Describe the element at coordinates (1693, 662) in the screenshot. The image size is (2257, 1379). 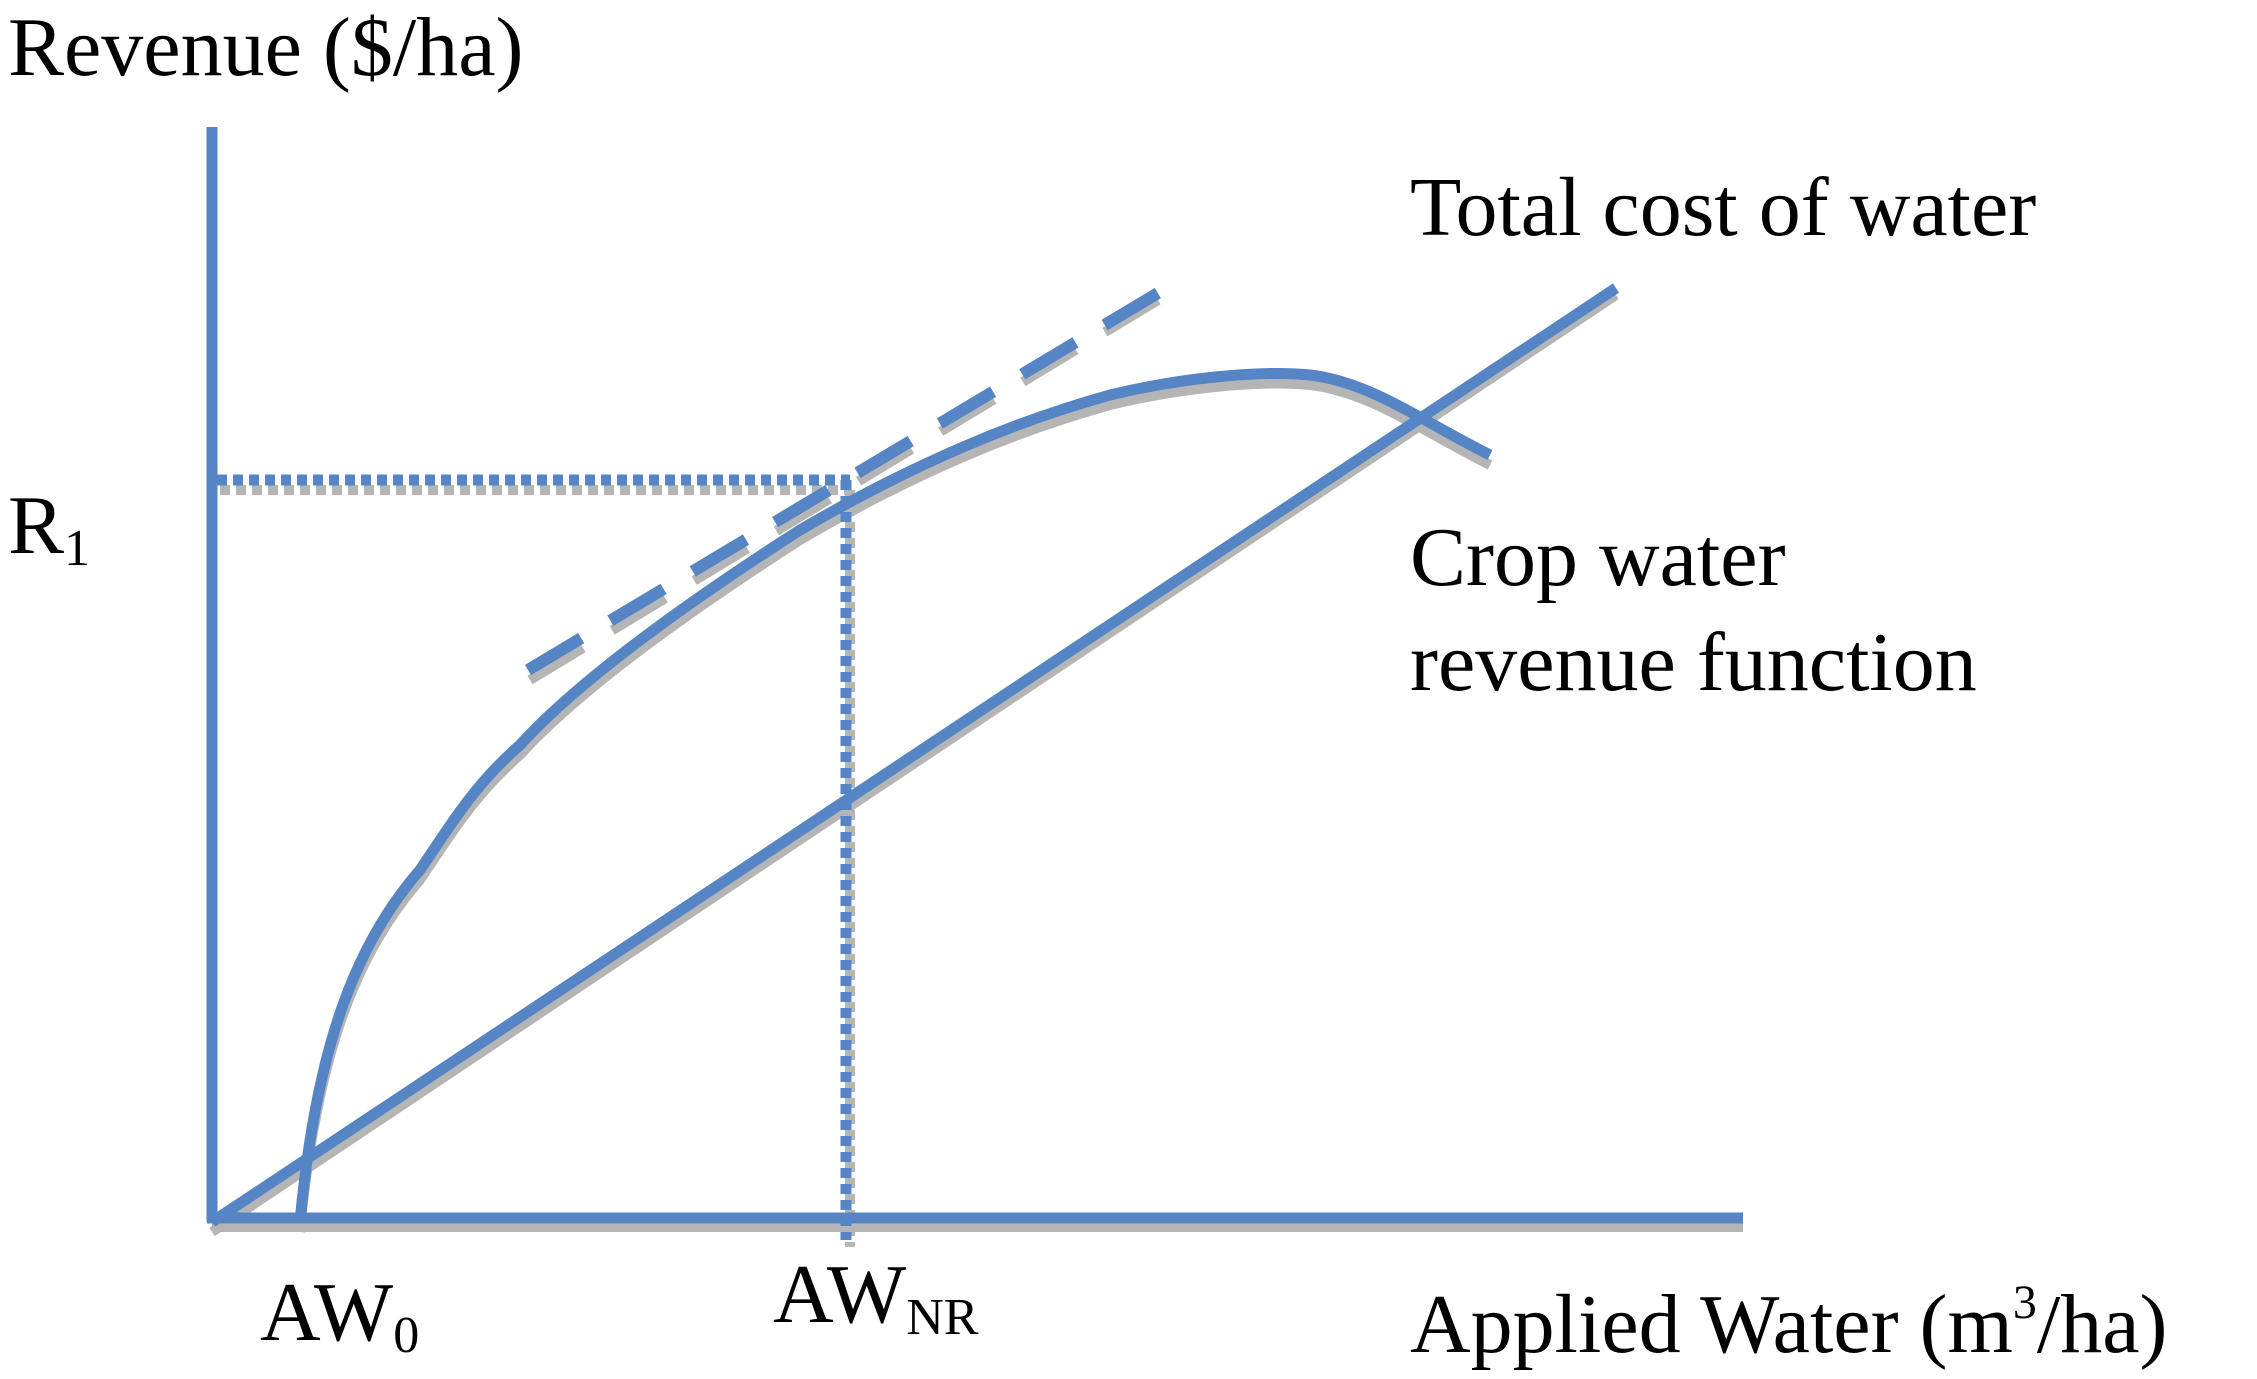
I see `revenue-curve-label-line2: revenue function` at that location.